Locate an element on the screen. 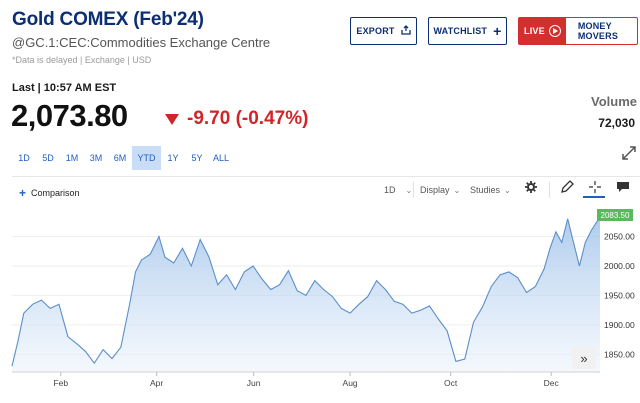 The width and height of the screenshot is (640, 403). x-tick-label: Aug is located at coordinates (350, 383).